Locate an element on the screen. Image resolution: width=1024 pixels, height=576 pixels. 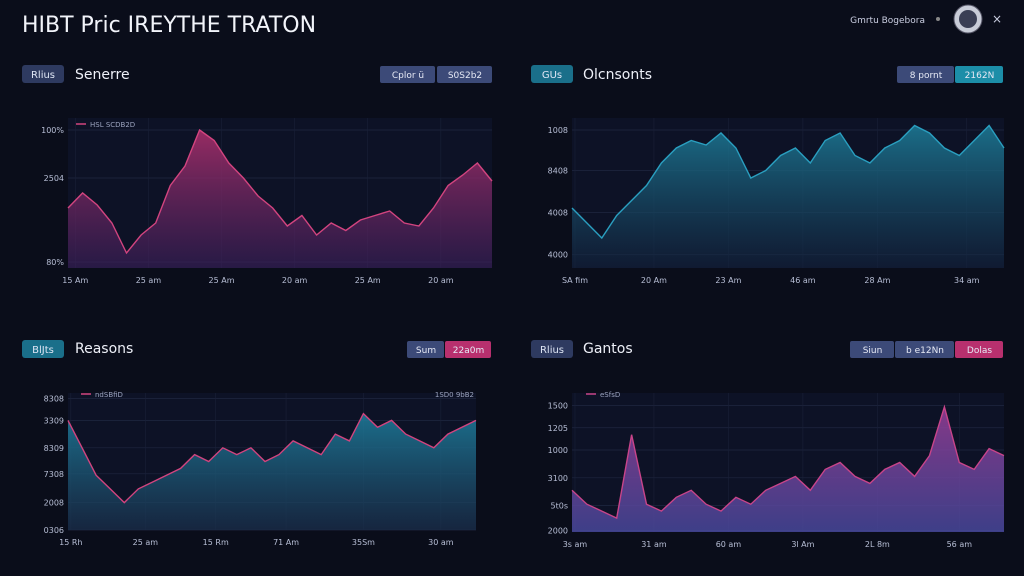
x-tick-label: 60 am is located at coordinates (729, 544).